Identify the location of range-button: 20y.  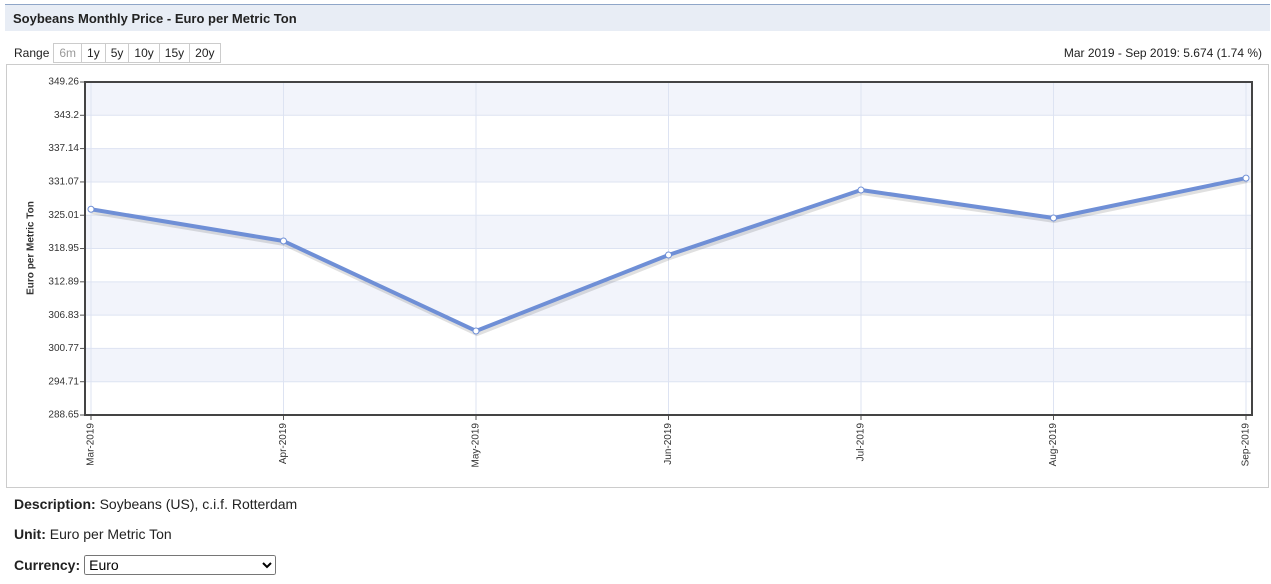
(205, 53).